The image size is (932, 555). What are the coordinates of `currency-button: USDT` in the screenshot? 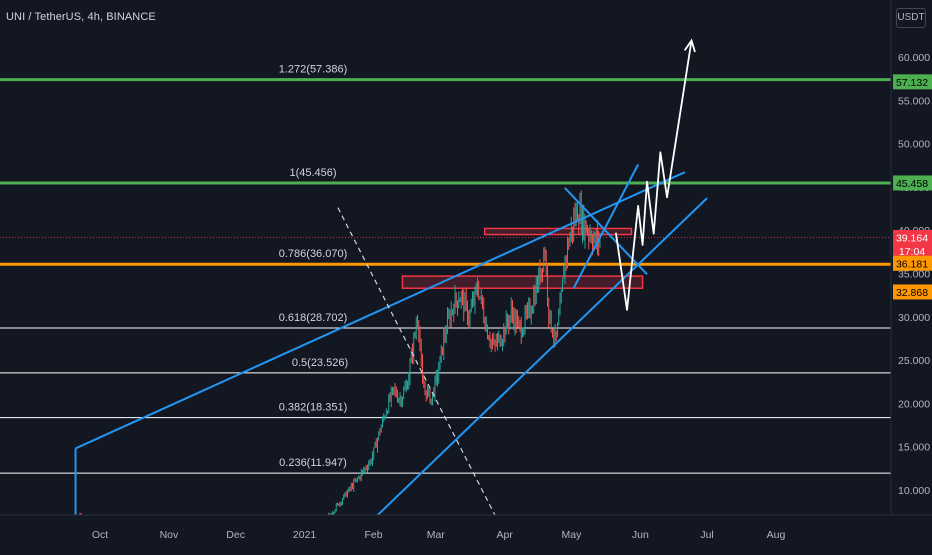 It's located at (911, 18).